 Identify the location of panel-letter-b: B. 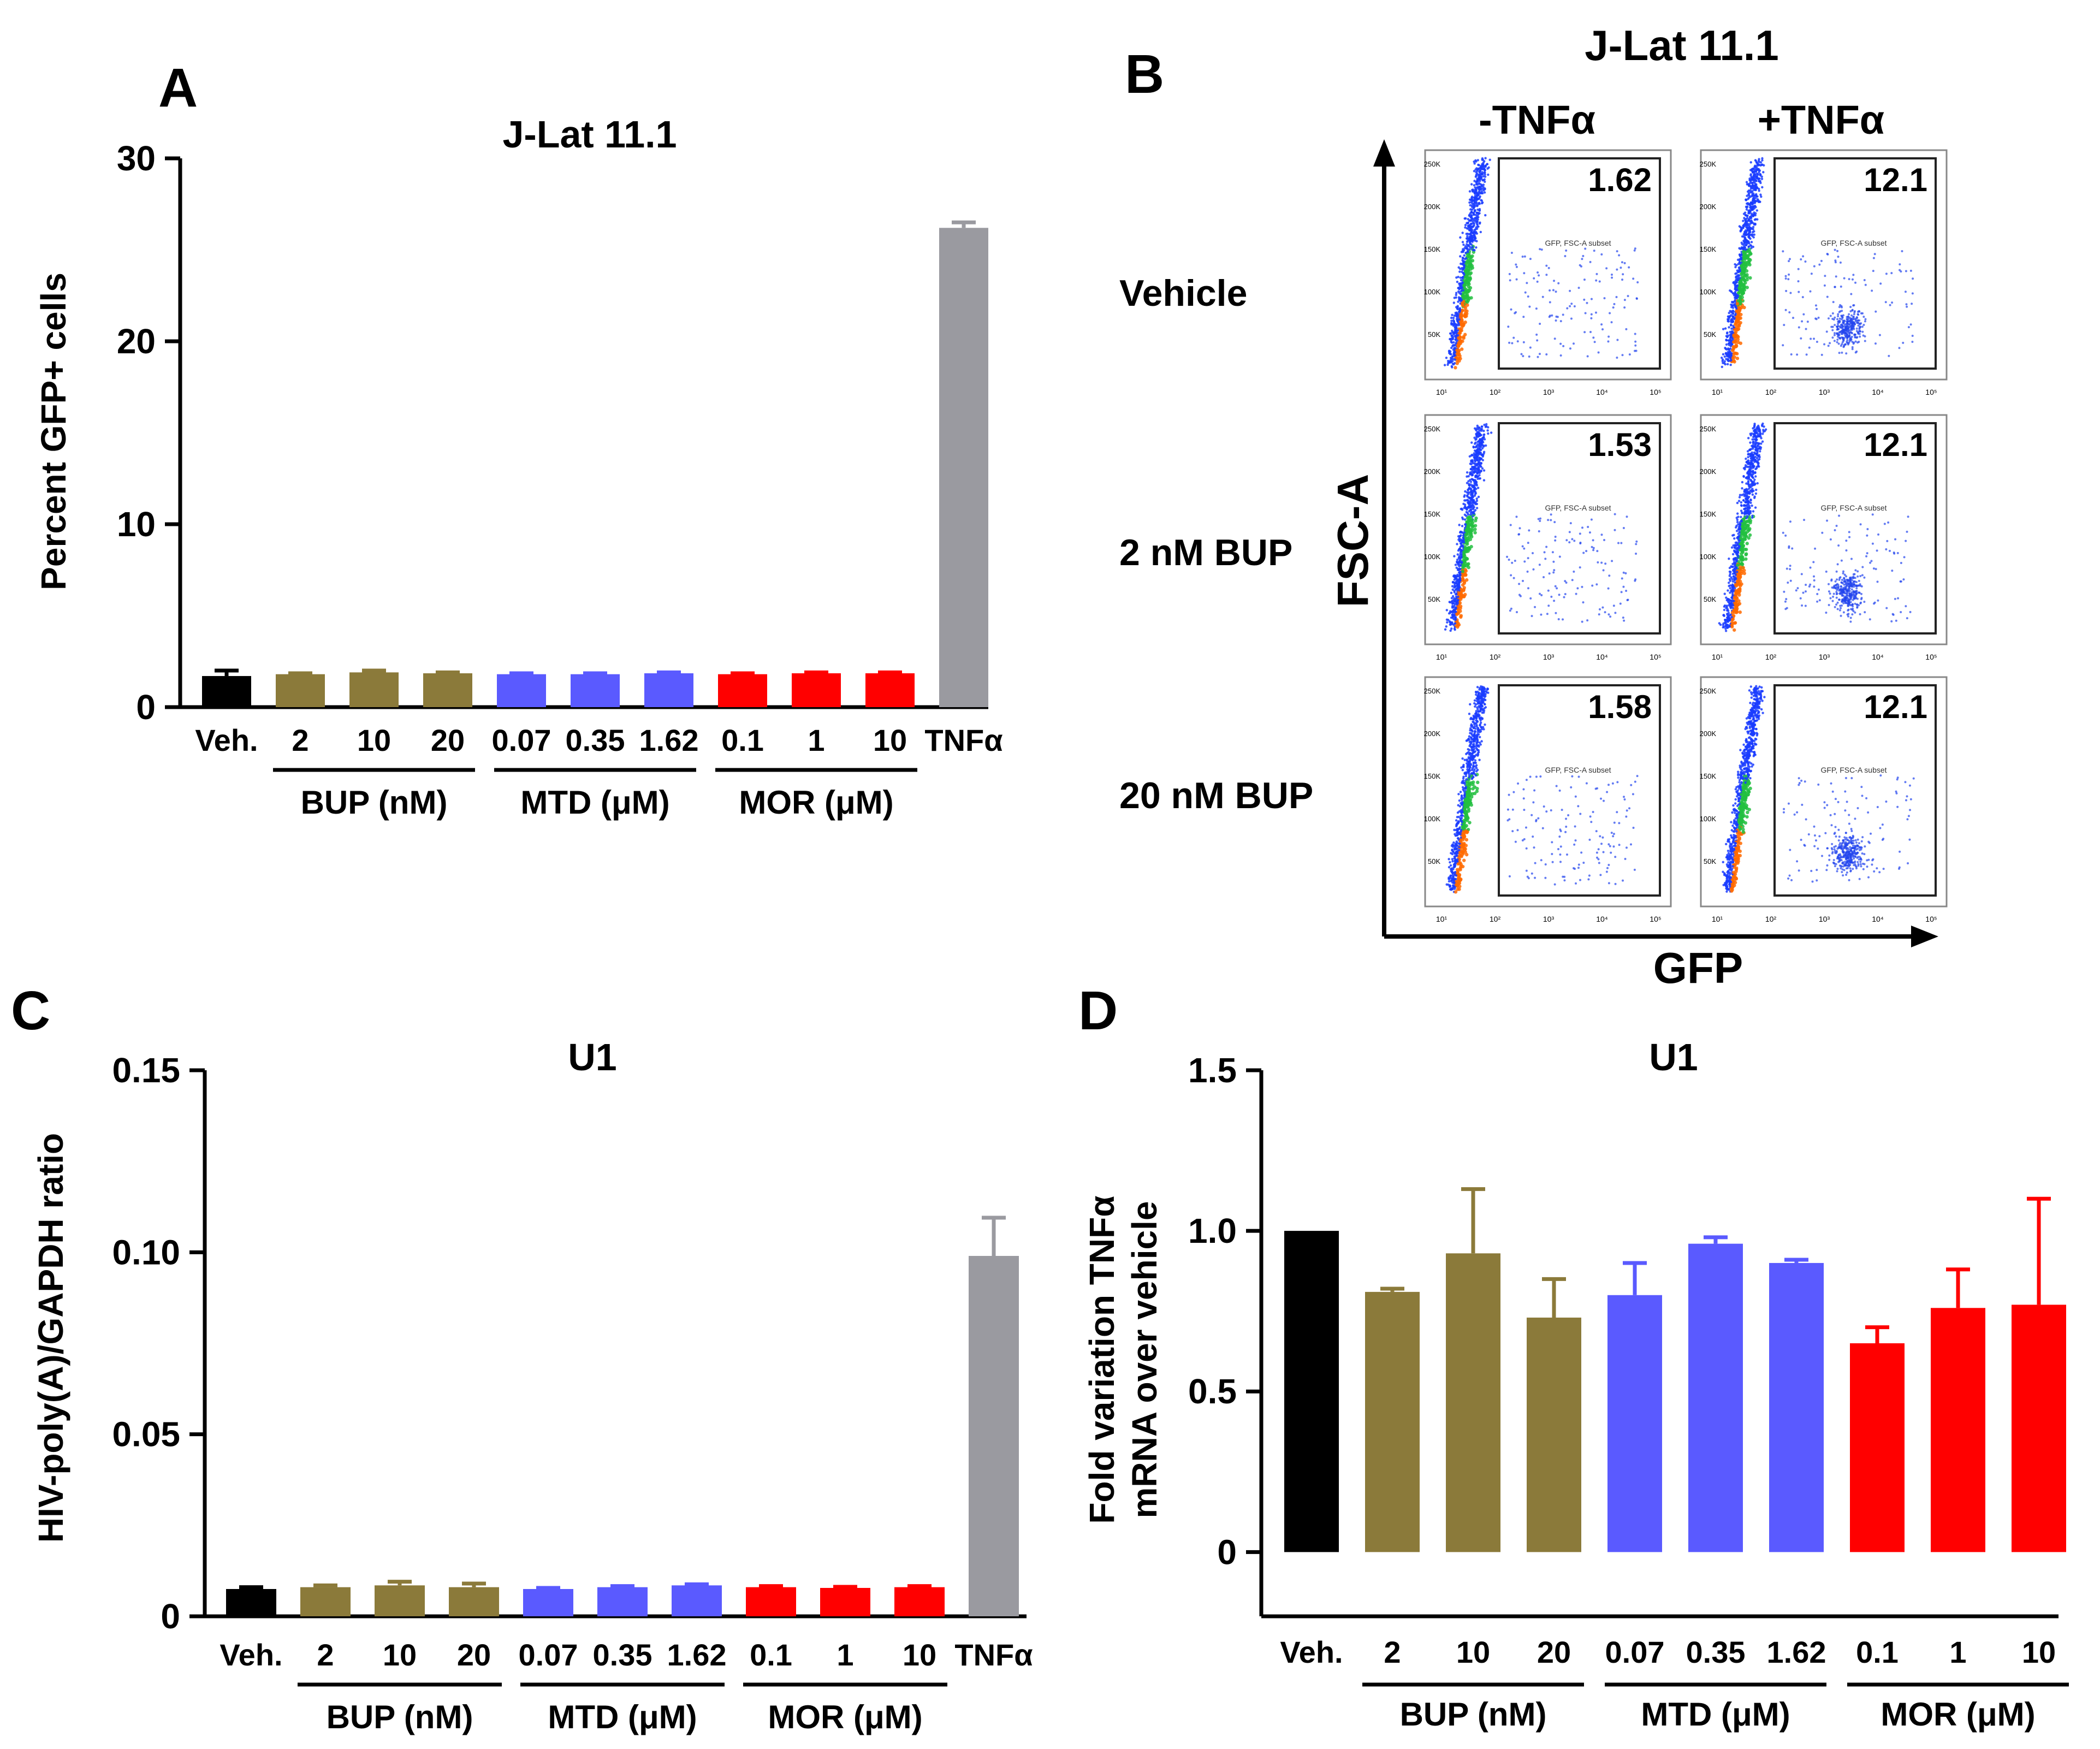
(1144, 74).